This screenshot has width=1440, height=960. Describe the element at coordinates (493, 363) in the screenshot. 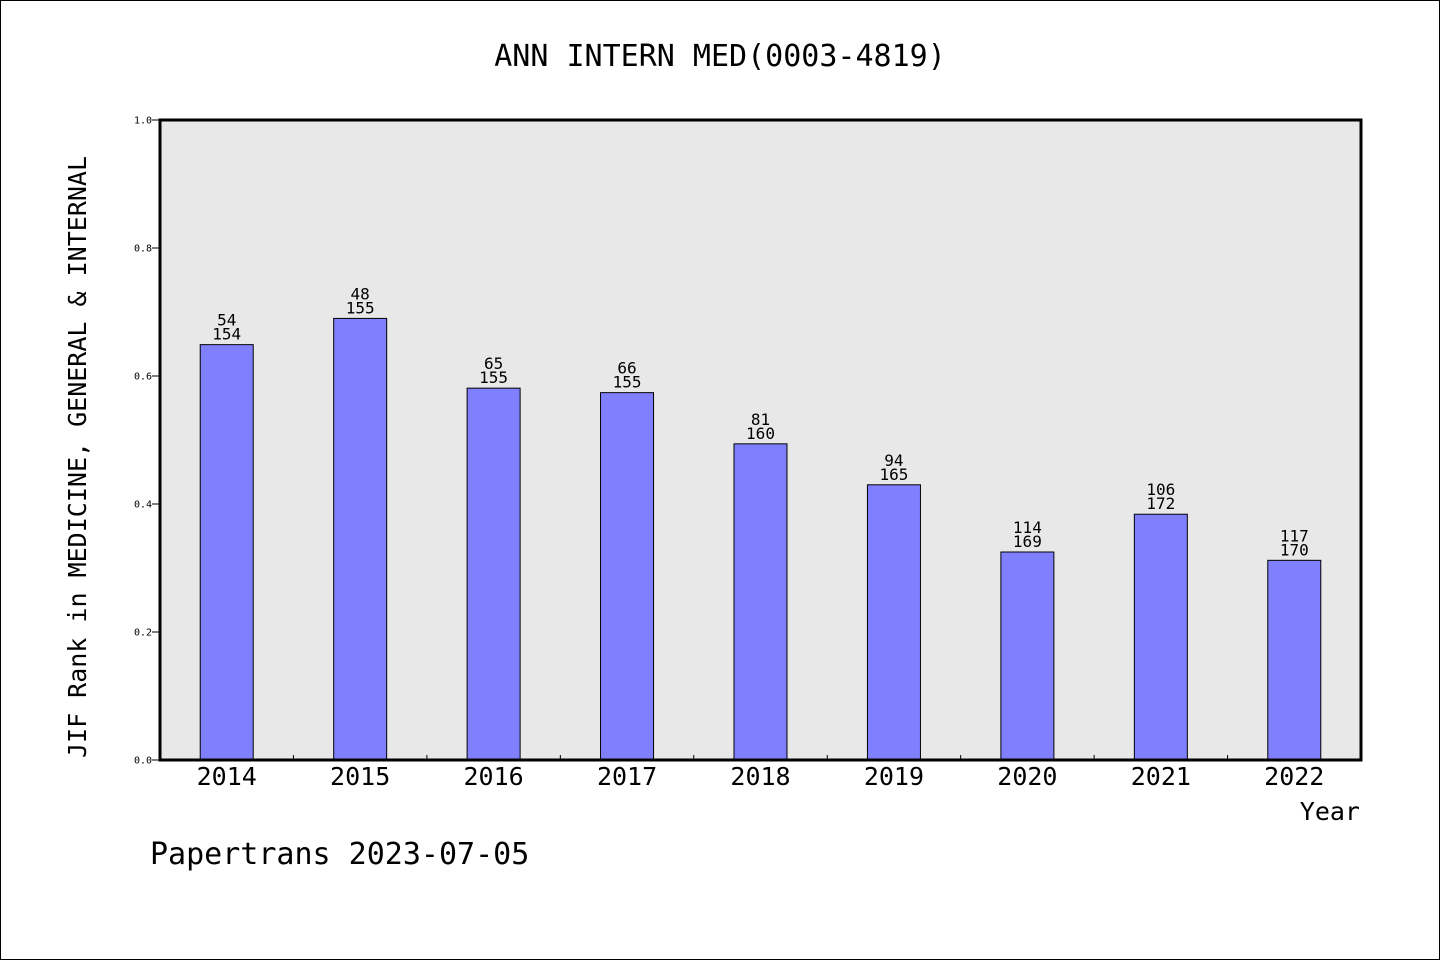

I see `bar-rank-label: 65` at that location.